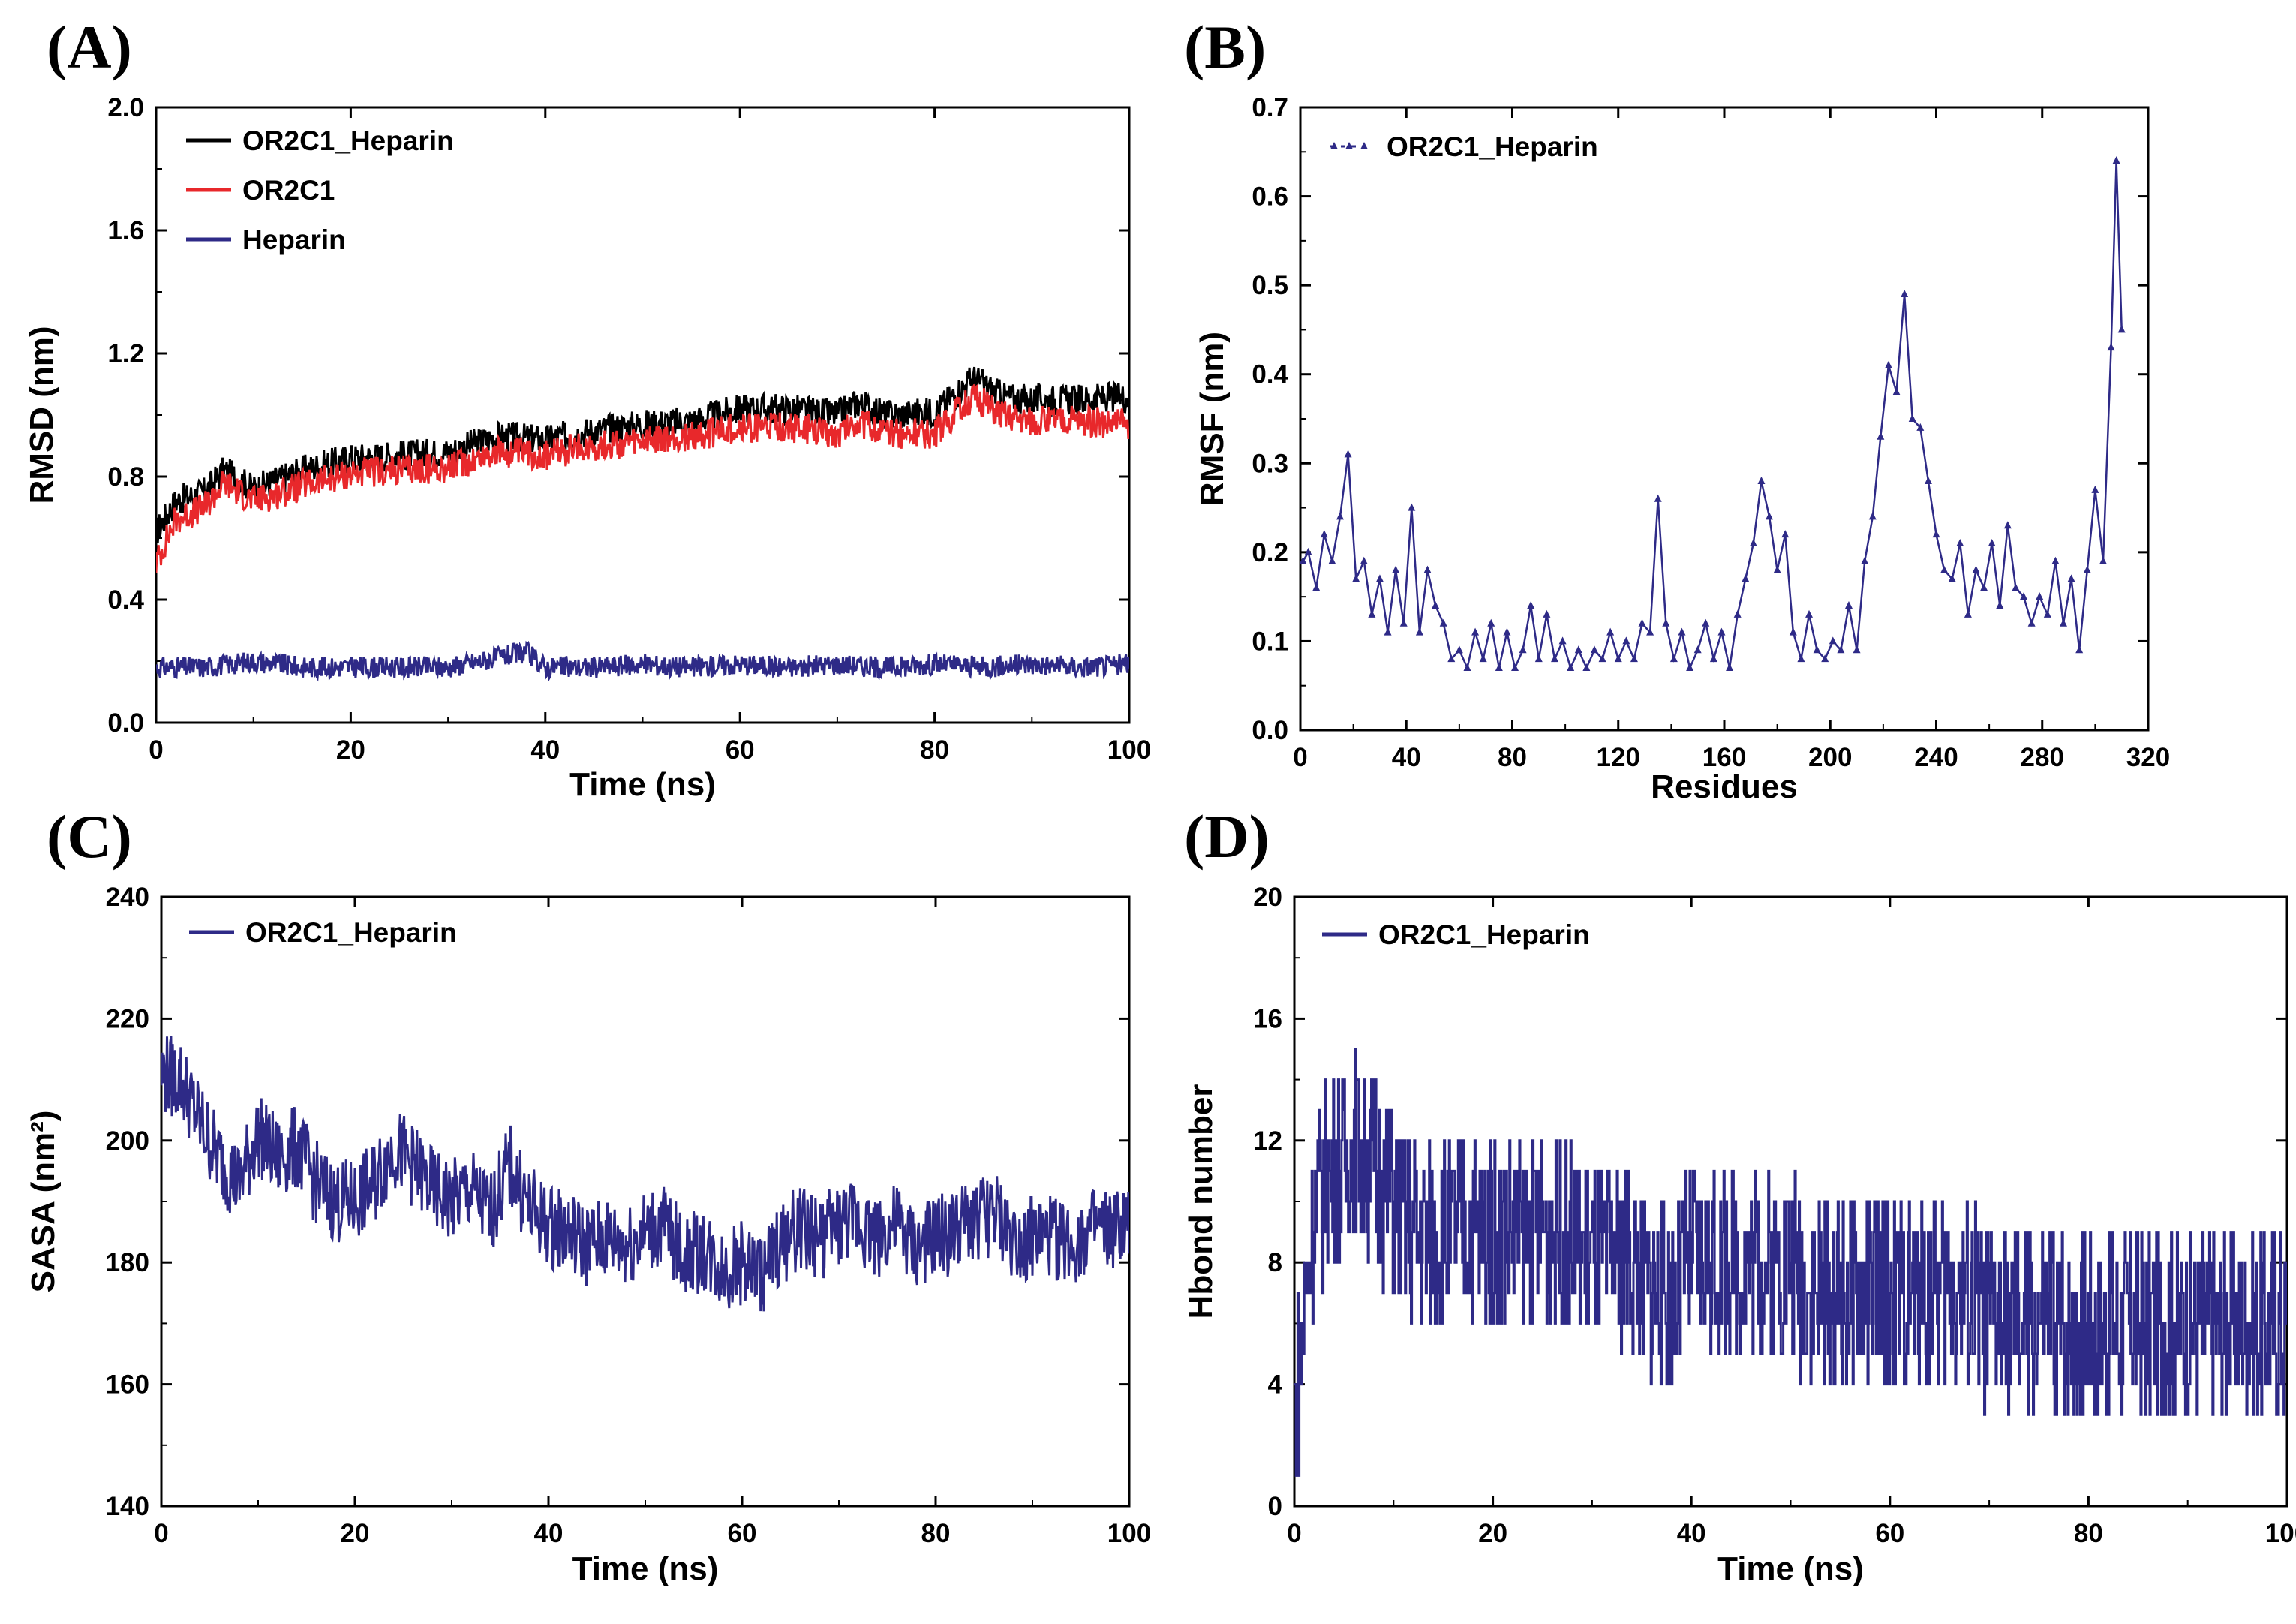 The image size is (2296, 1624). I want to click on plot-frame, so click(1725, 419).